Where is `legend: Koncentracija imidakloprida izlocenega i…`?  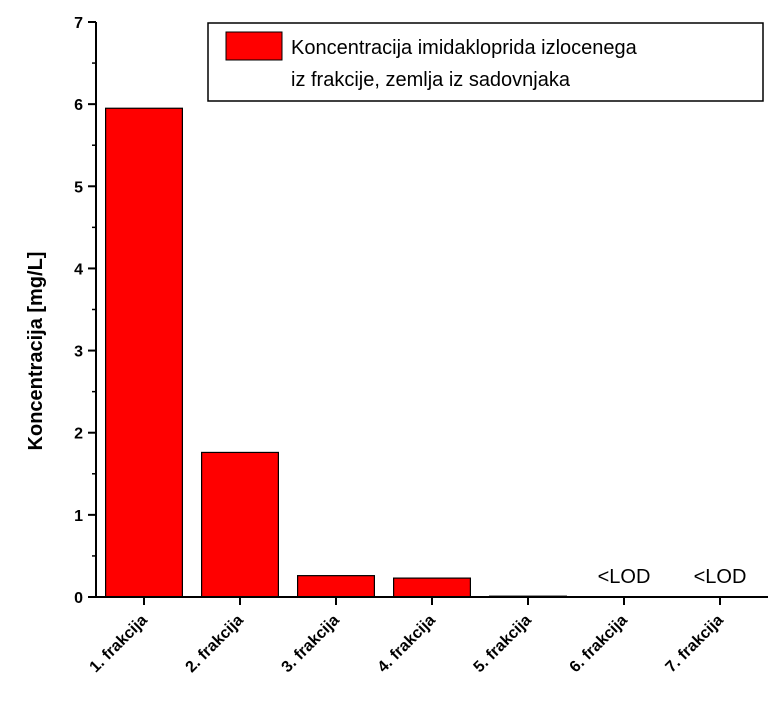
legend: Koncentracija imidakloprida izlocenega i… is located at coordinates (485, 62).